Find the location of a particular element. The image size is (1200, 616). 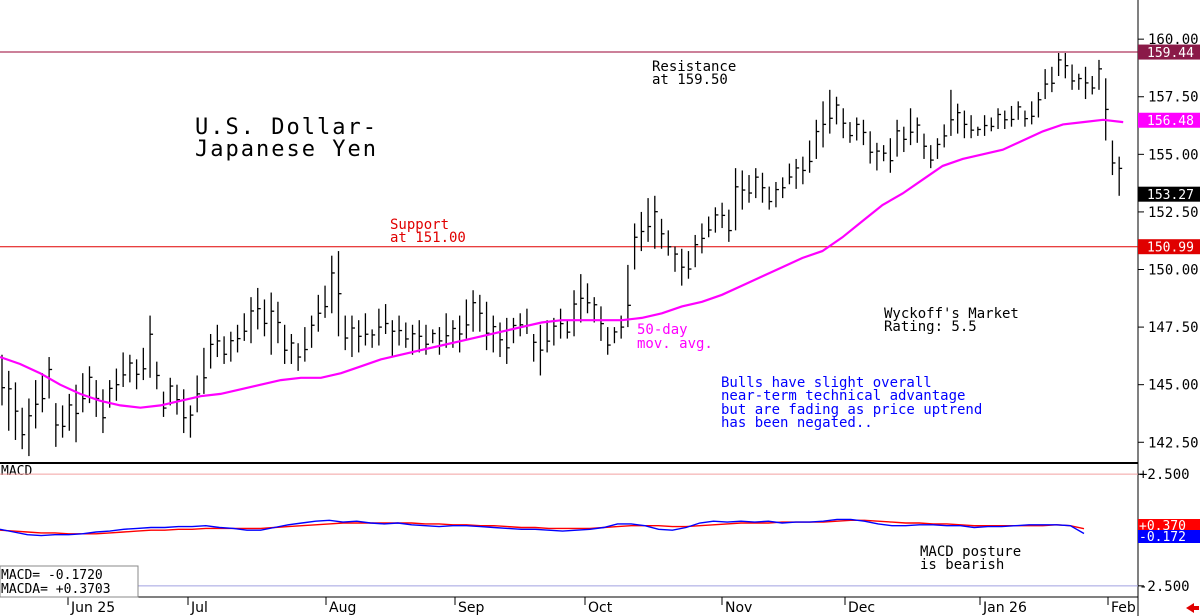

last-price-tag: 153.27 is located at coordinates (1169, 194).